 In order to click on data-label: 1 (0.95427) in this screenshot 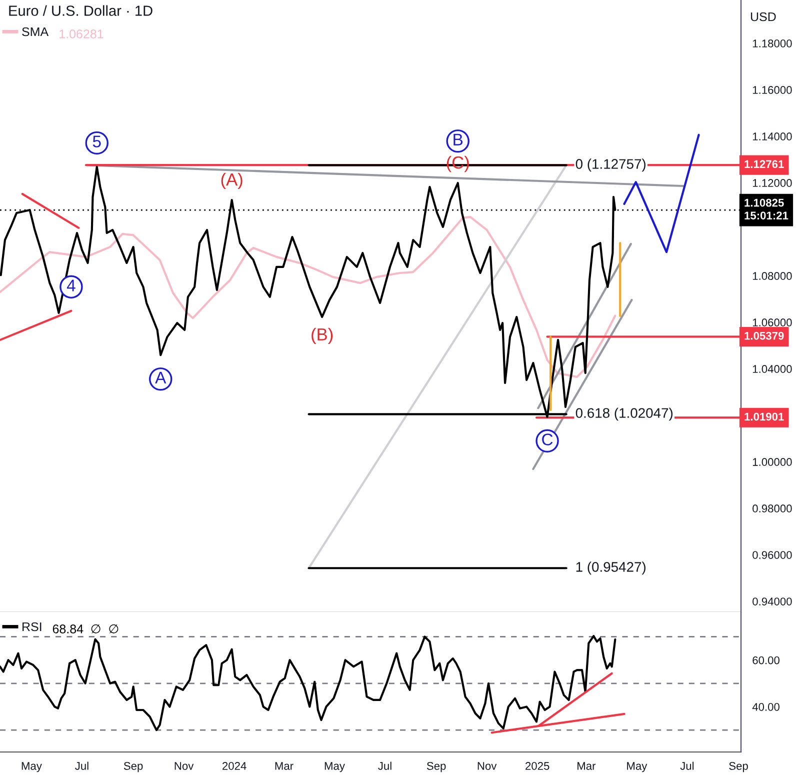, I will do `click(611, 568)`.